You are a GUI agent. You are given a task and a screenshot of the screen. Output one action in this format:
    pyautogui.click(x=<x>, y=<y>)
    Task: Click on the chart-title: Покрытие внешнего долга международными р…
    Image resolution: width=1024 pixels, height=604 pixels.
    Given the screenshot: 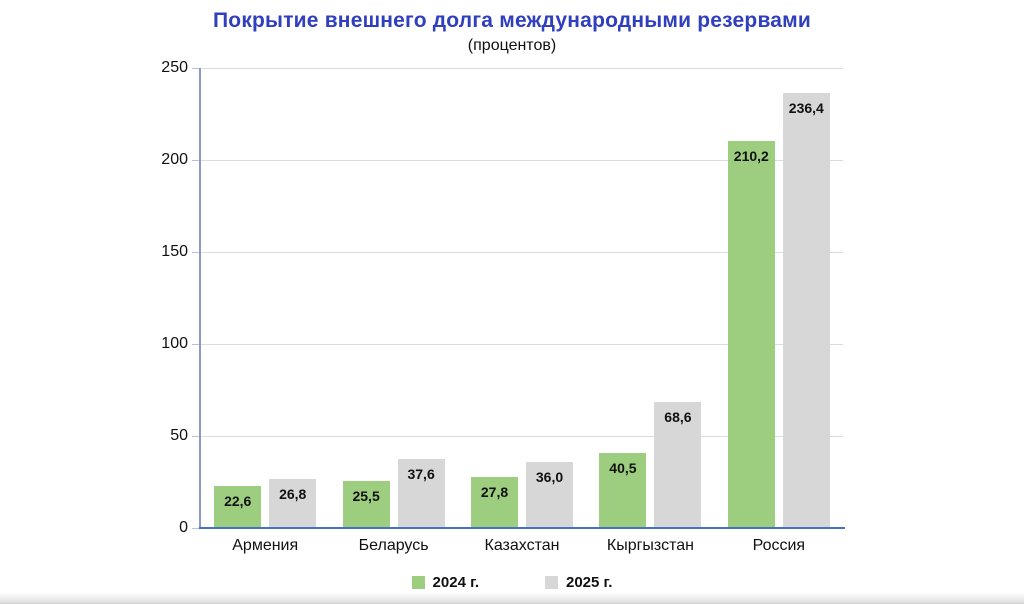 What is the action you would take?
    pyautogui.click(x=512, y=20)
    